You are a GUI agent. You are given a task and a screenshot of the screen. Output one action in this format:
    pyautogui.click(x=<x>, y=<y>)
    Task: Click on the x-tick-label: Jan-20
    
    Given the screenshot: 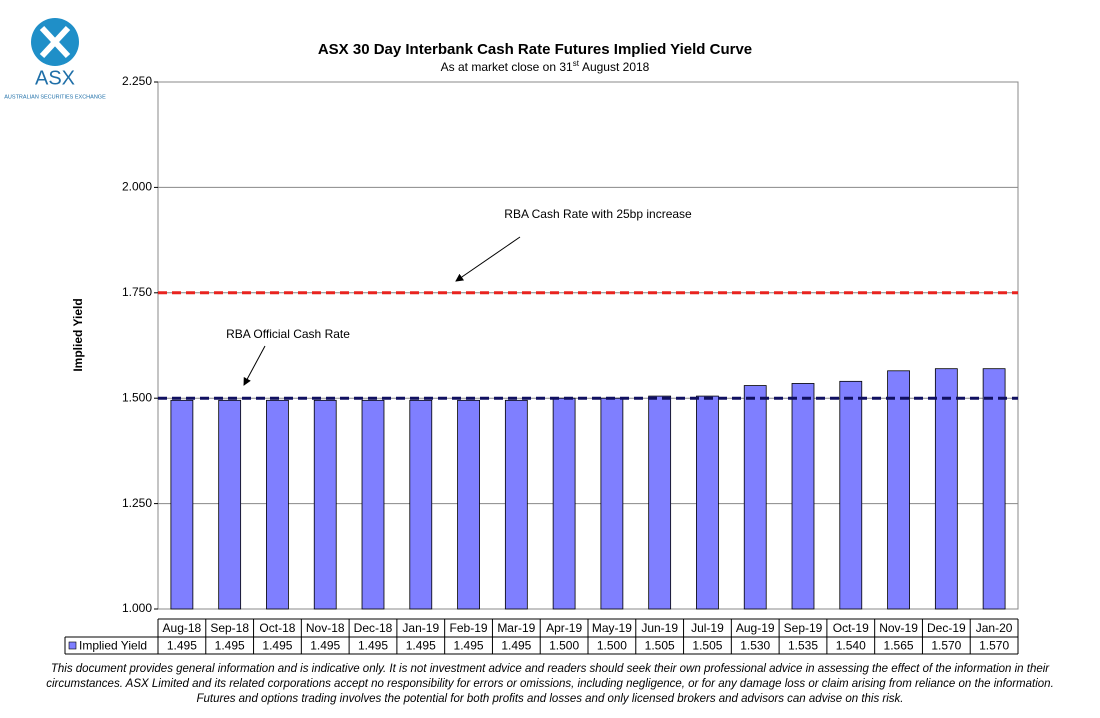 What is the action you would take?
    pyautogui.click(x=994, y=628)
    